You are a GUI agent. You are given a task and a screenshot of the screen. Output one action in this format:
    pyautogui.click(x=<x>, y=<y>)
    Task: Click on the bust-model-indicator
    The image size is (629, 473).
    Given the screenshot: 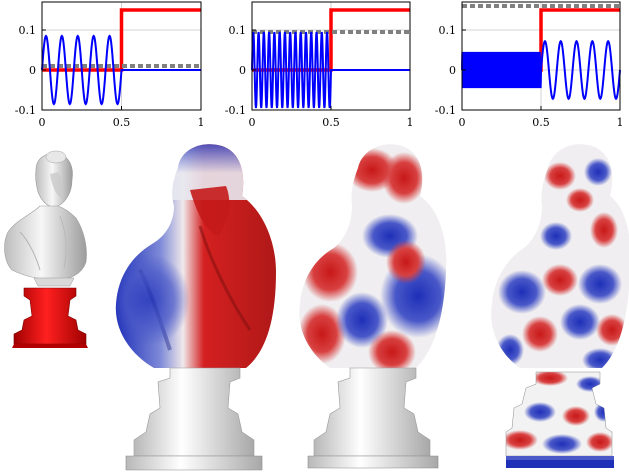 What is the action you would take?
    pyautogui.click(x=46, y=249)
    